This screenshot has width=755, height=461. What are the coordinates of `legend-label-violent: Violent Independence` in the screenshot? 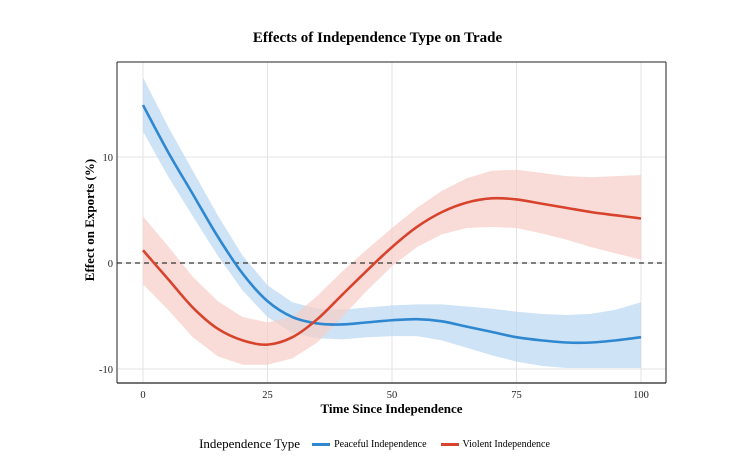 It's located at (506, 444).